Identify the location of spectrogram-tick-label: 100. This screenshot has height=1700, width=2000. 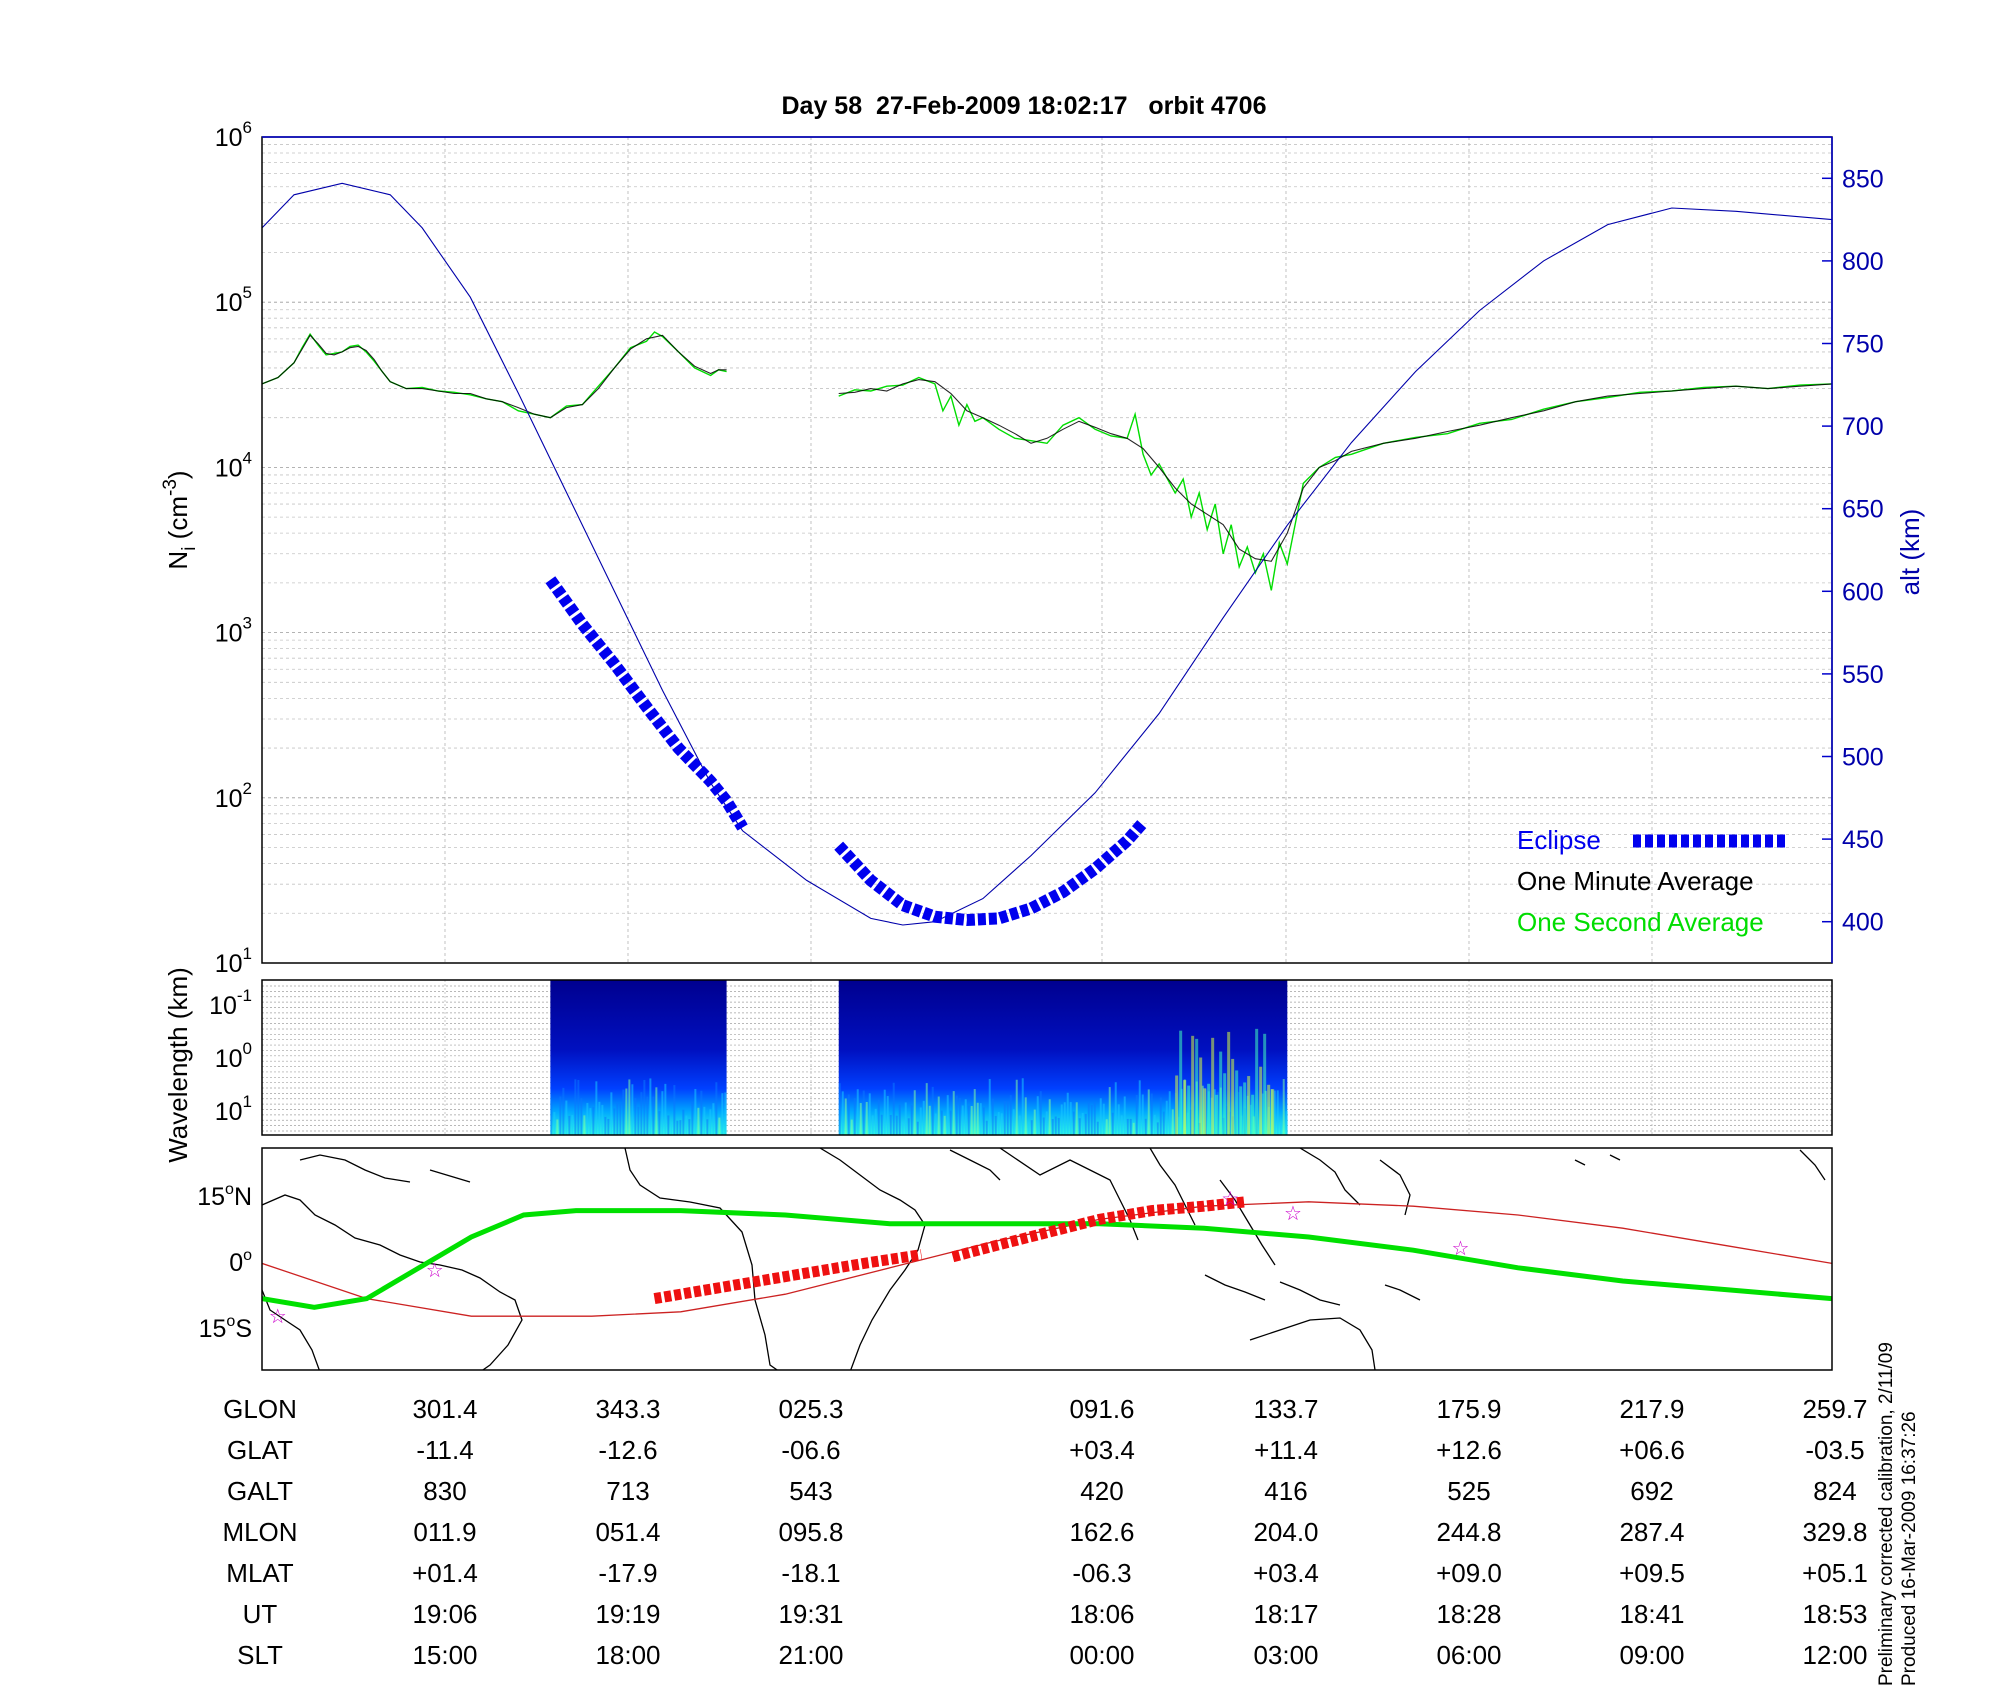
(233, 1056).